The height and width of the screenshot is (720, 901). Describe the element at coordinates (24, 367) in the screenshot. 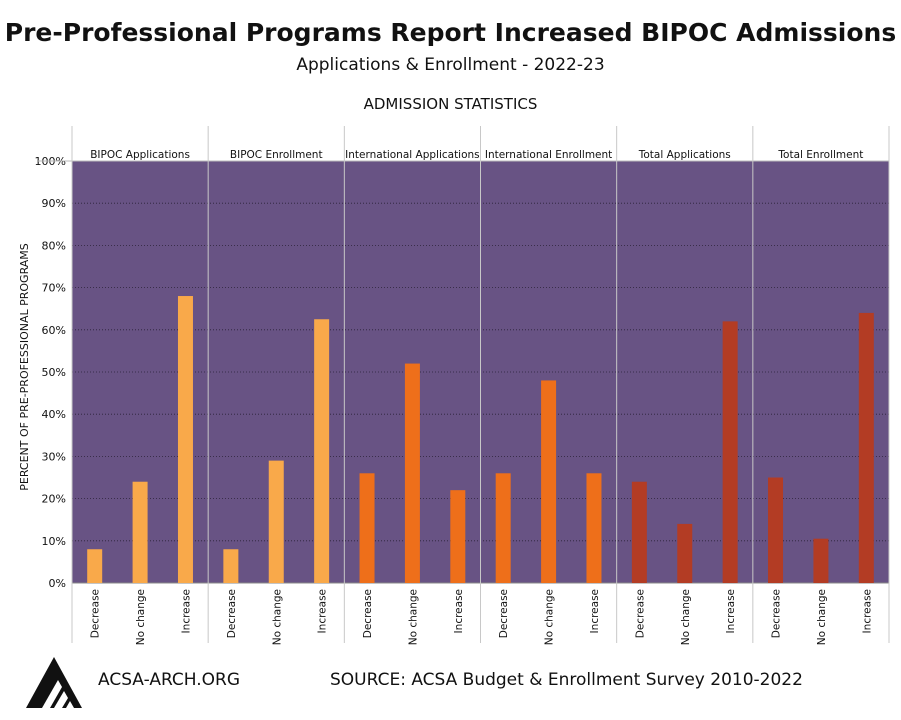

I see `y-axis-label: PERCENT OF PRE-PROFESSIONAL PROGRAMS` at that location.